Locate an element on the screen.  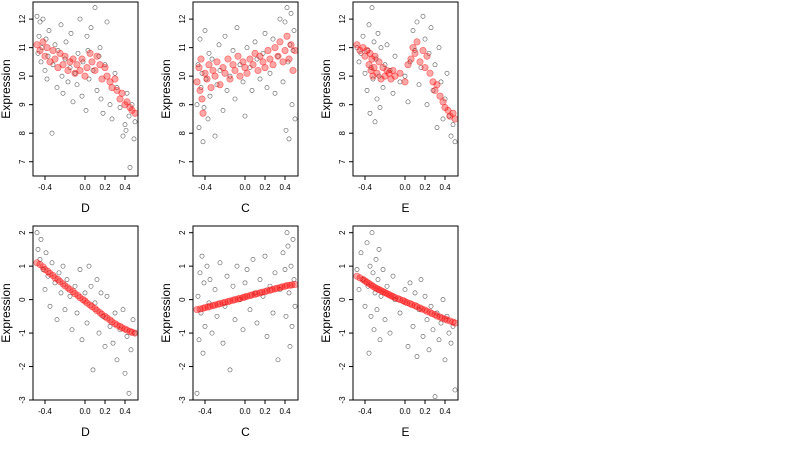
y-tick-label: 12 is located at coordinates (22, 18).